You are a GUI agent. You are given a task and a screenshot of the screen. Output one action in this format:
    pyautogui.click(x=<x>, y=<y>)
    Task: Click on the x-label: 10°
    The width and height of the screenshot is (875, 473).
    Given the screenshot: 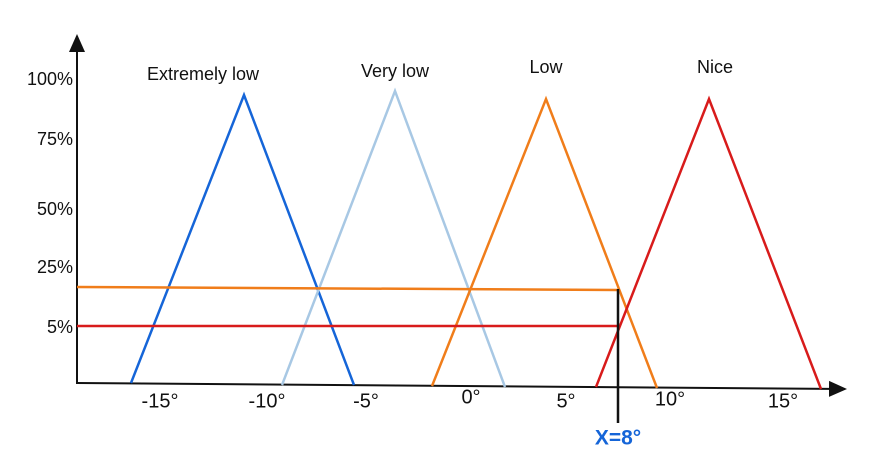 What is the action you would take?
    pyautogui.click(x=670, y=399)
    